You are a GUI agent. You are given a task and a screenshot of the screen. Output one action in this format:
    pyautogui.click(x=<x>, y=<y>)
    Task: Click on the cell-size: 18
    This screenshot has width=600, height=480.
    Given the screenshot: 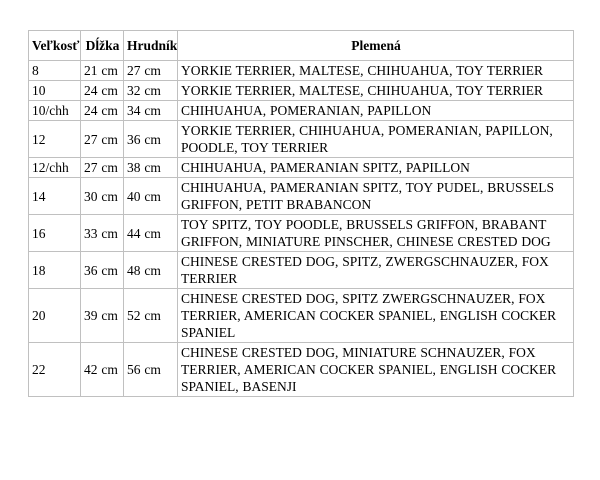 What is the action you would take?
    pyautogui.click(x=54, y=270)
    